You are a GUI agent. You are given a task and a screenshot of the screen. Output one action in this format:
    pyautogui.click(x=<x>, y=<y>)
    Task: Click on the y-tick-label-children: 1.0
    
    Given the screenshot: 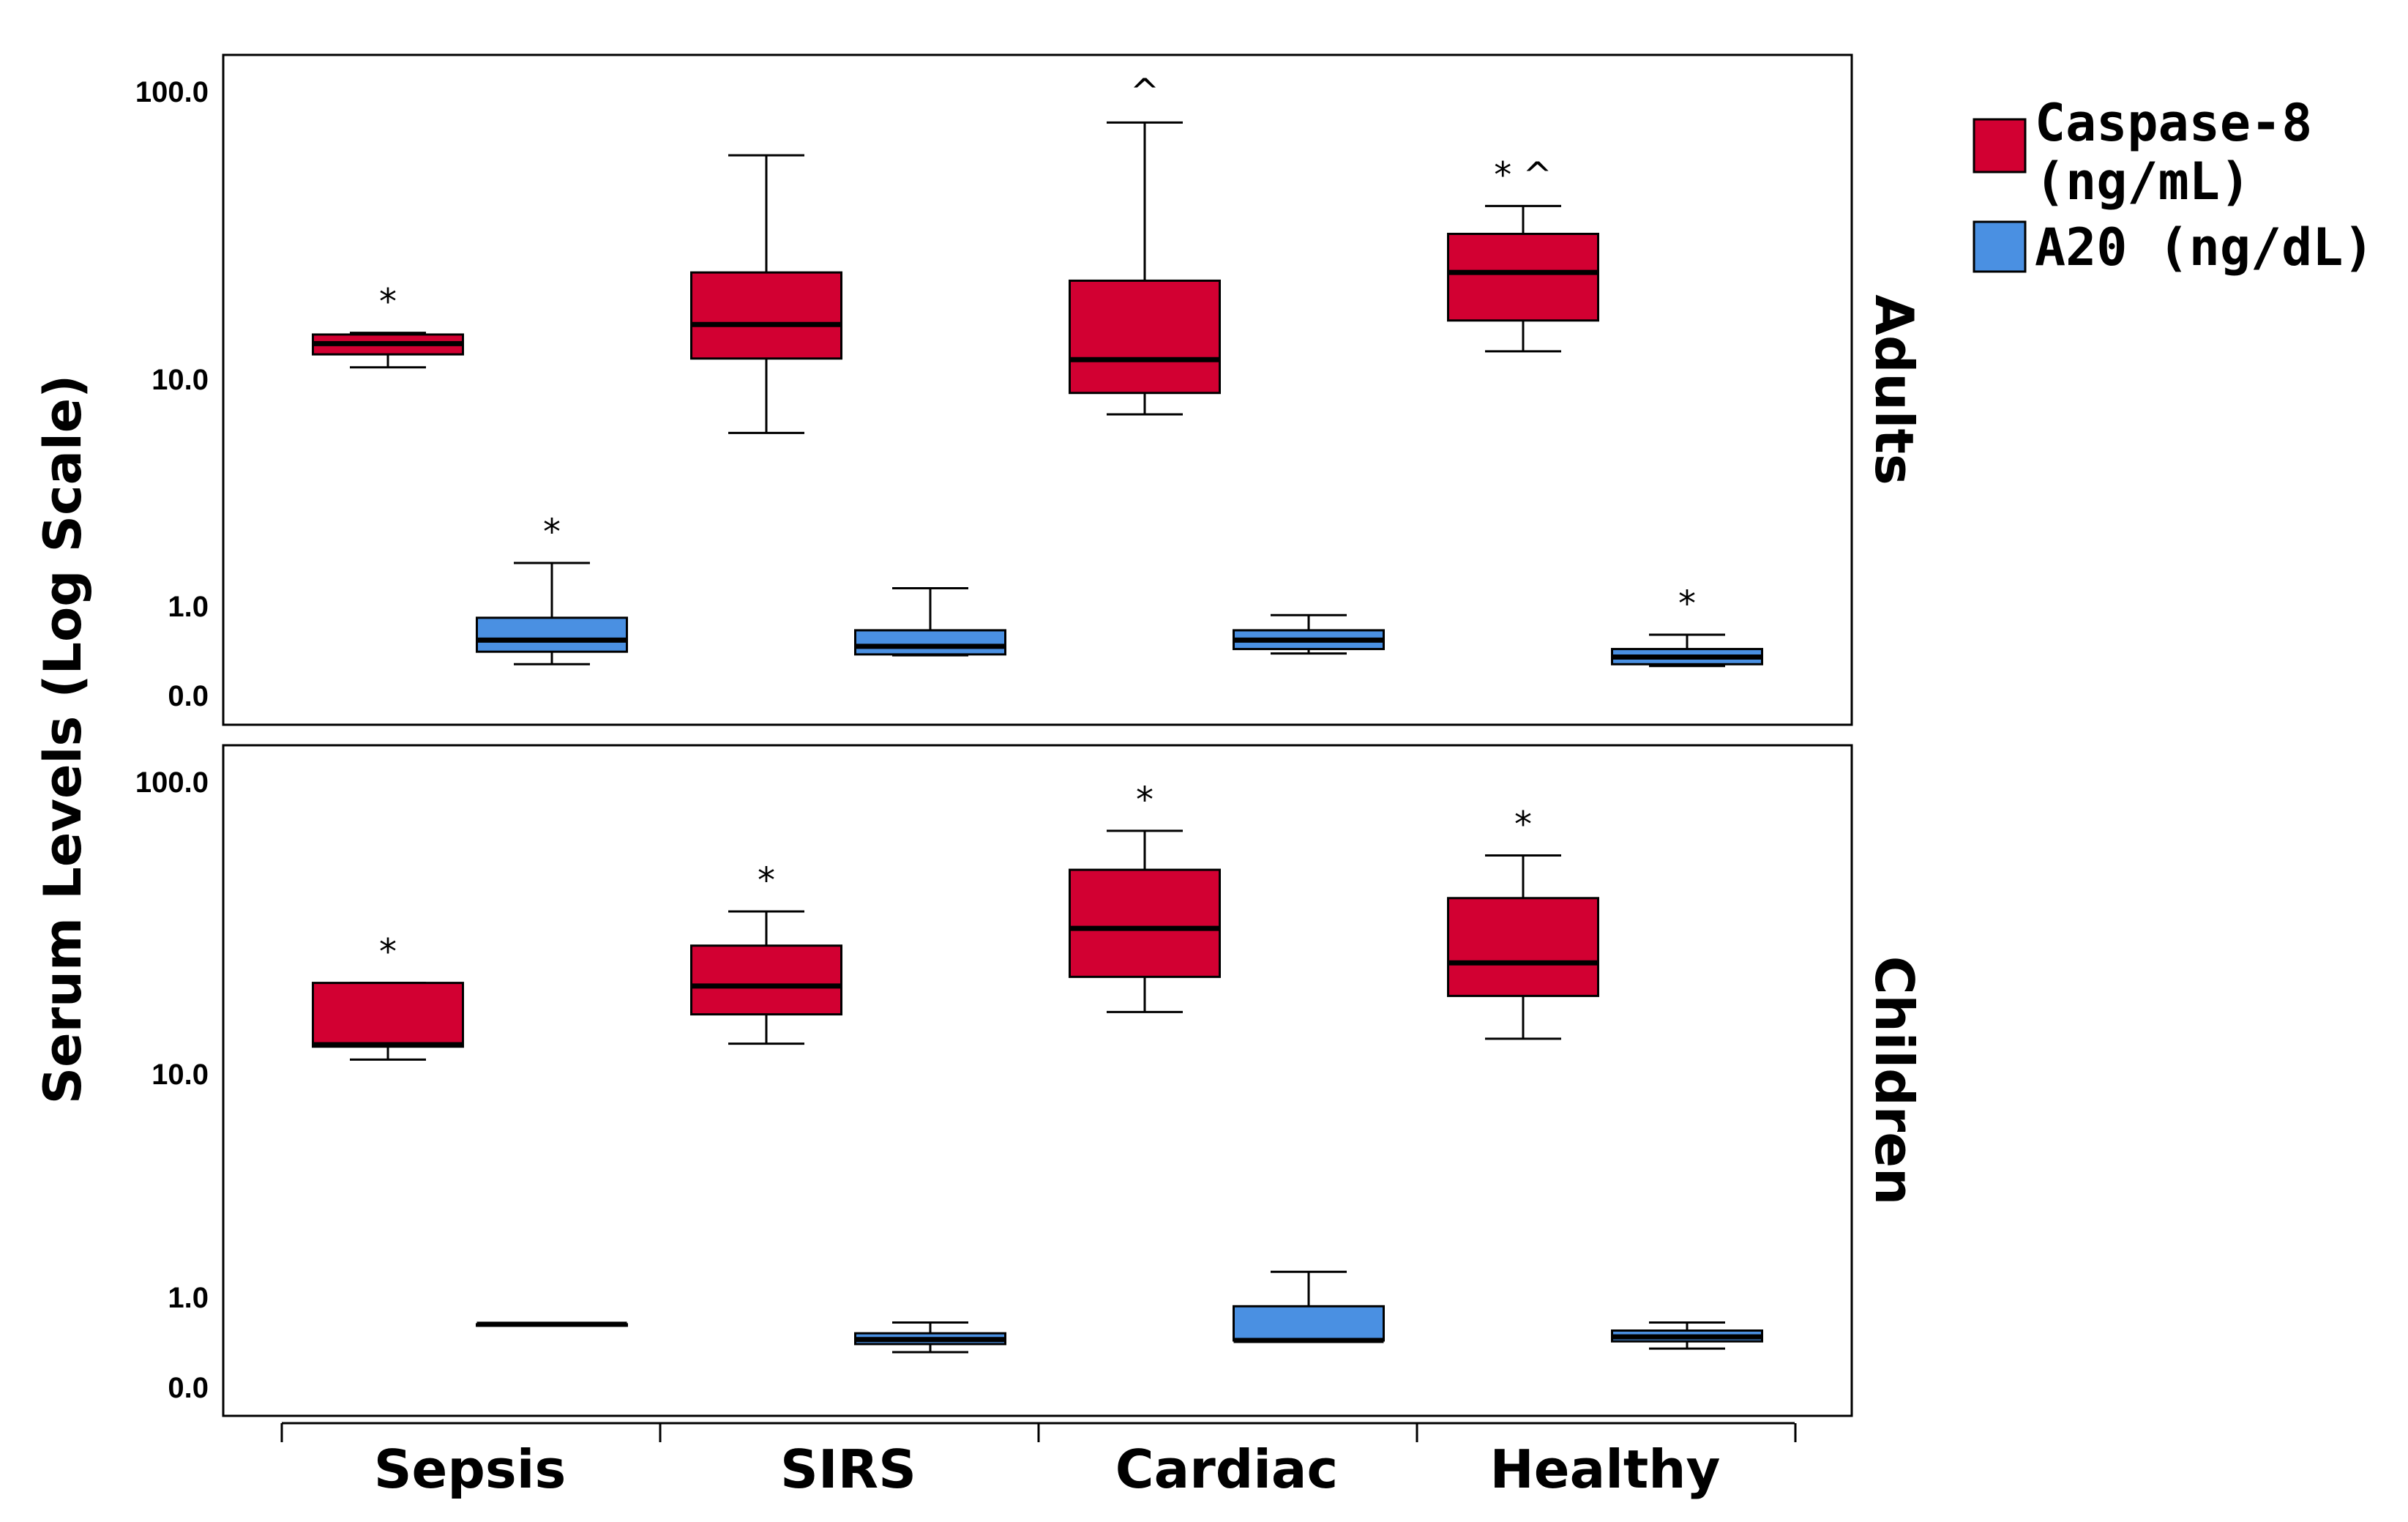 What is the action you would take?
    pyautogui.click(x=188, y=1298)
    